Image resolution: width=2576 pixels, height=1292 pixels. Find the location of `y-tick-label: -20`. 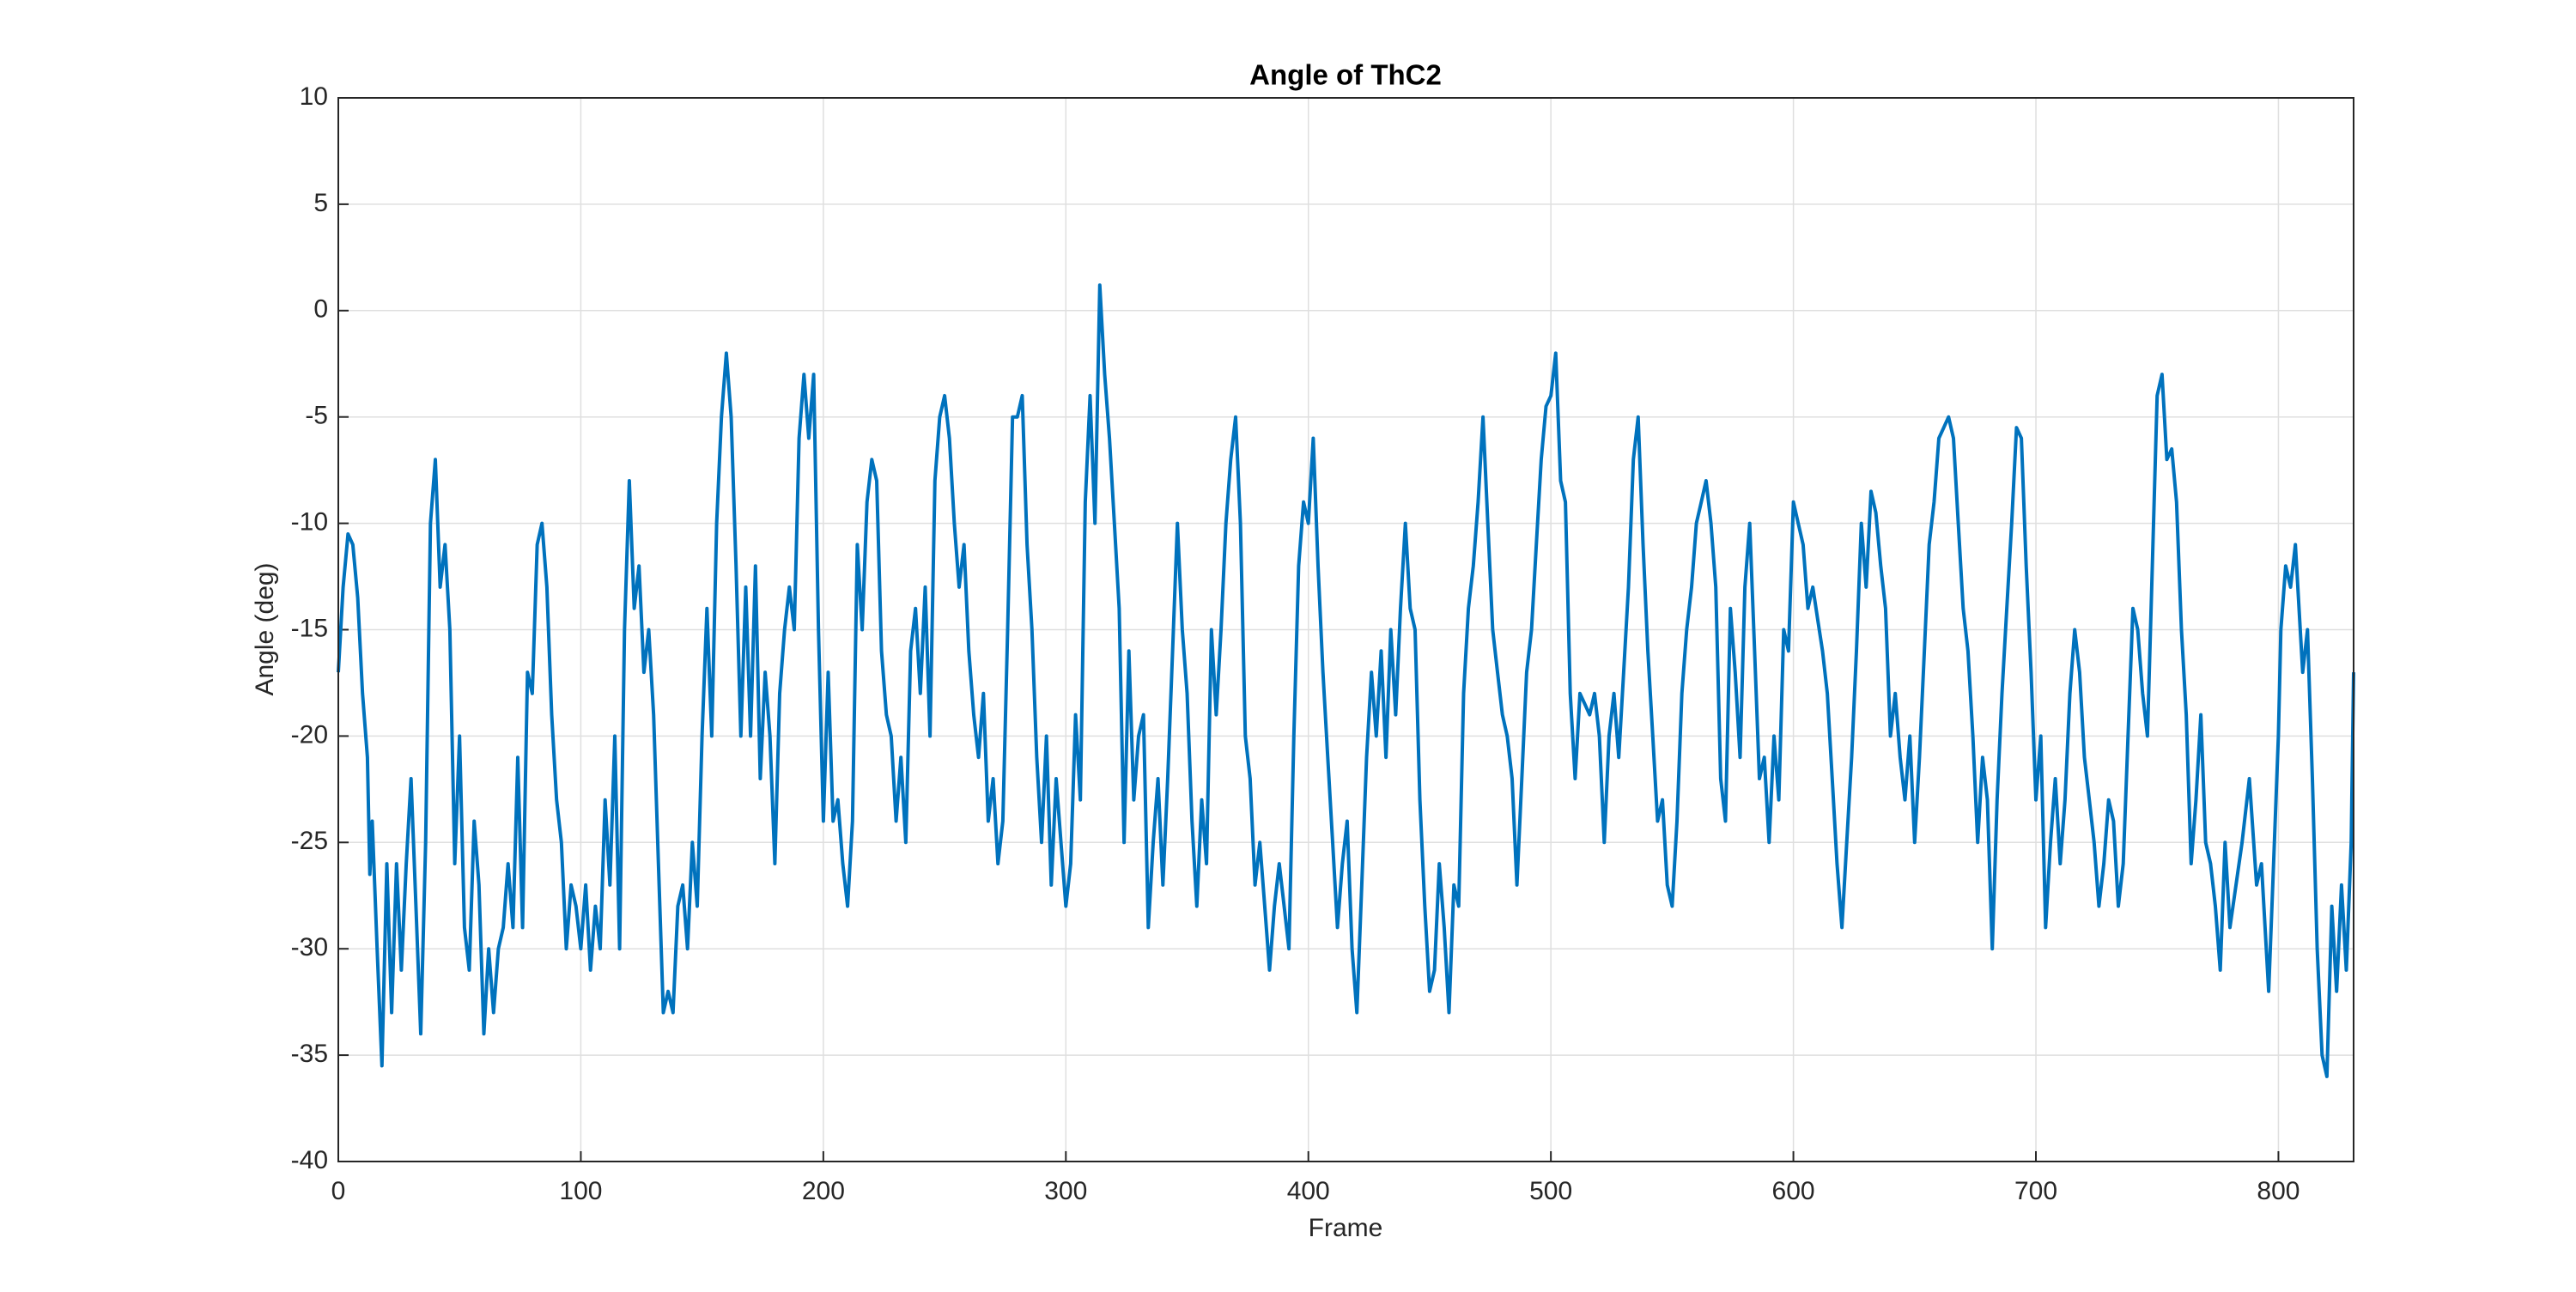

y-tick-label: -20 is located at coordinates (310, 734).